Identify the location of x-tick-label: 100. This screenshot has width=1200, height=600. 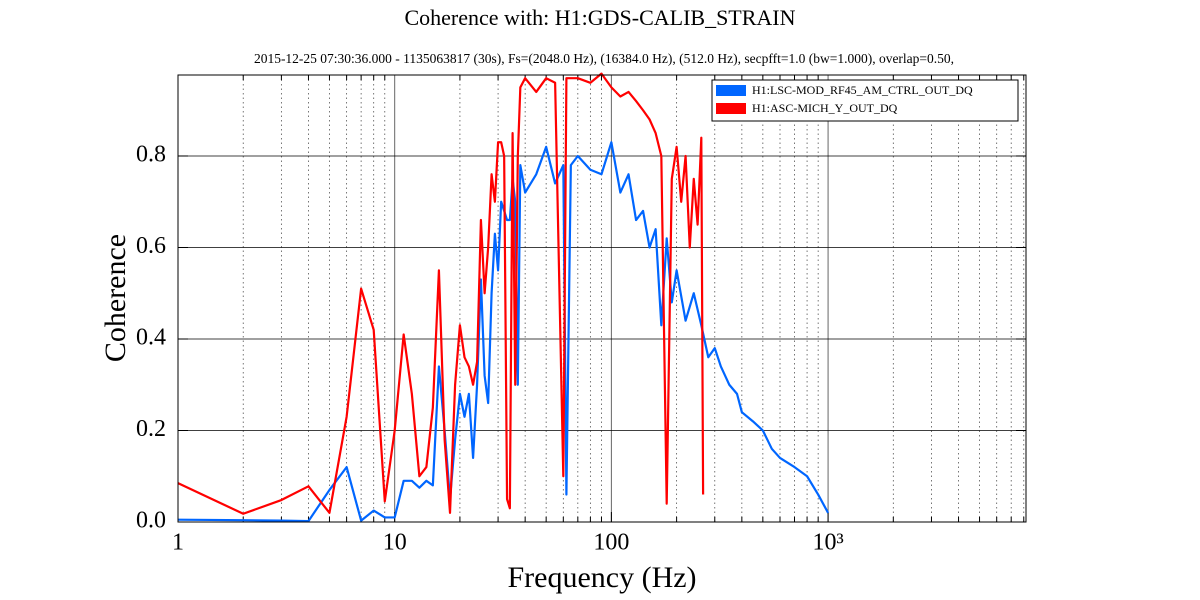
(611, 543).